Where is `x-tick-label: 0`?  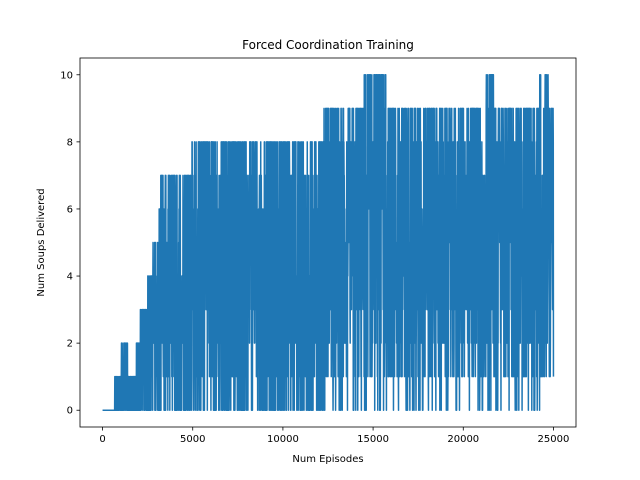
x-tick-label: 0 is located at coordinates (102, 439).